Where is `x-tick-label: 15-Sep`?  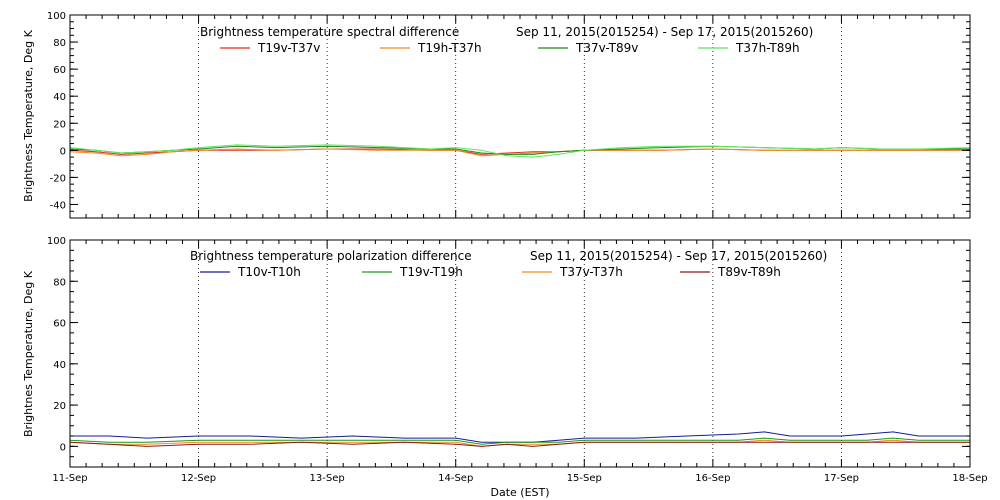
x-tick-label: 15-Sep is located at coordinates (584, 478).